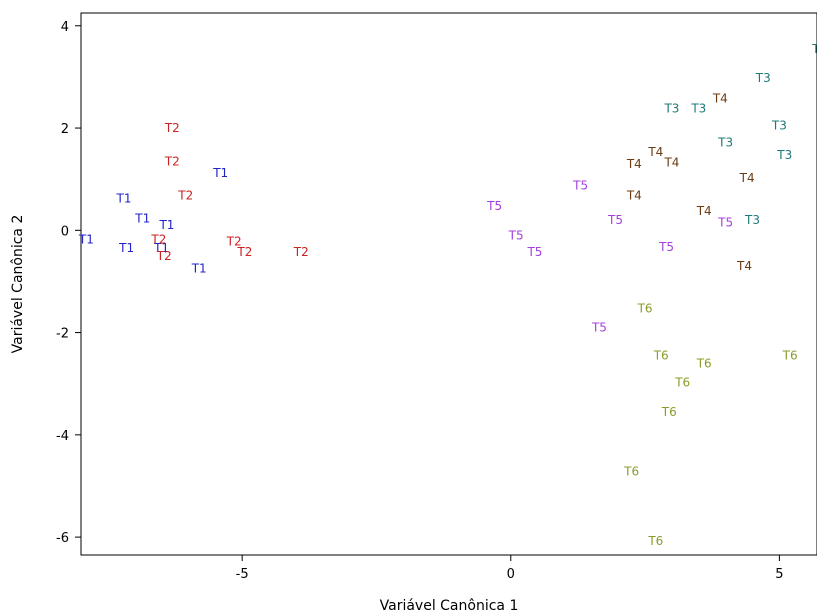 Image resolution: width=817 pixels, height=615 pixels. What do you see at coordinates (511, 574) in the screenshot?
I see `x-tick-label: 0` at bounding box center [511, 574].